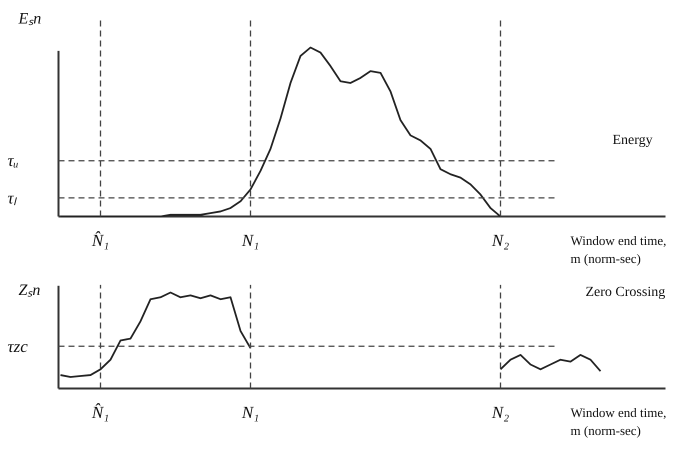  Describe the element at coordinates (18, 346) in the screenshot. I see `ref-line-label: τzc` at that location.